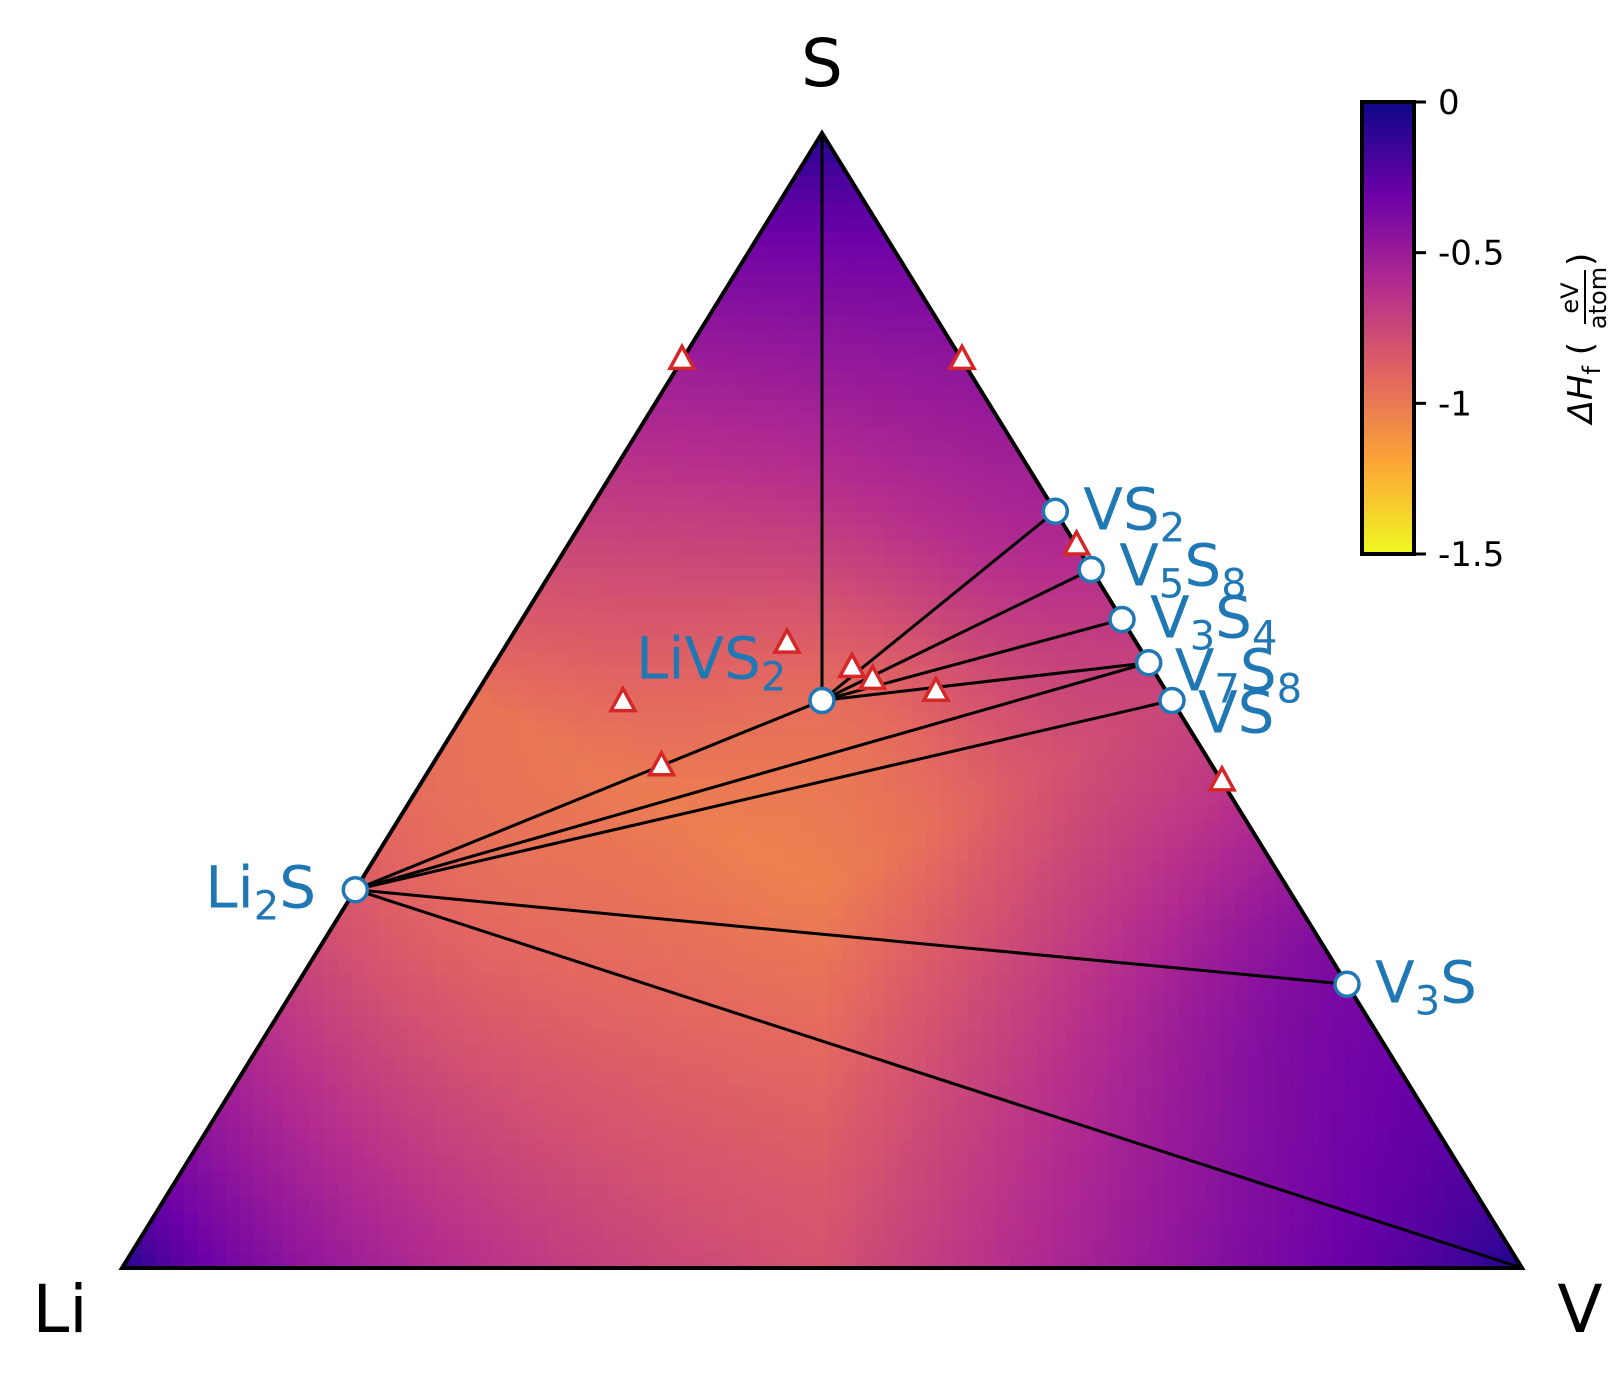  I want to click on colorbar: 0 -0.5 -1 -1.5 ΔHf ( eV atom ), so click(1487, 329).